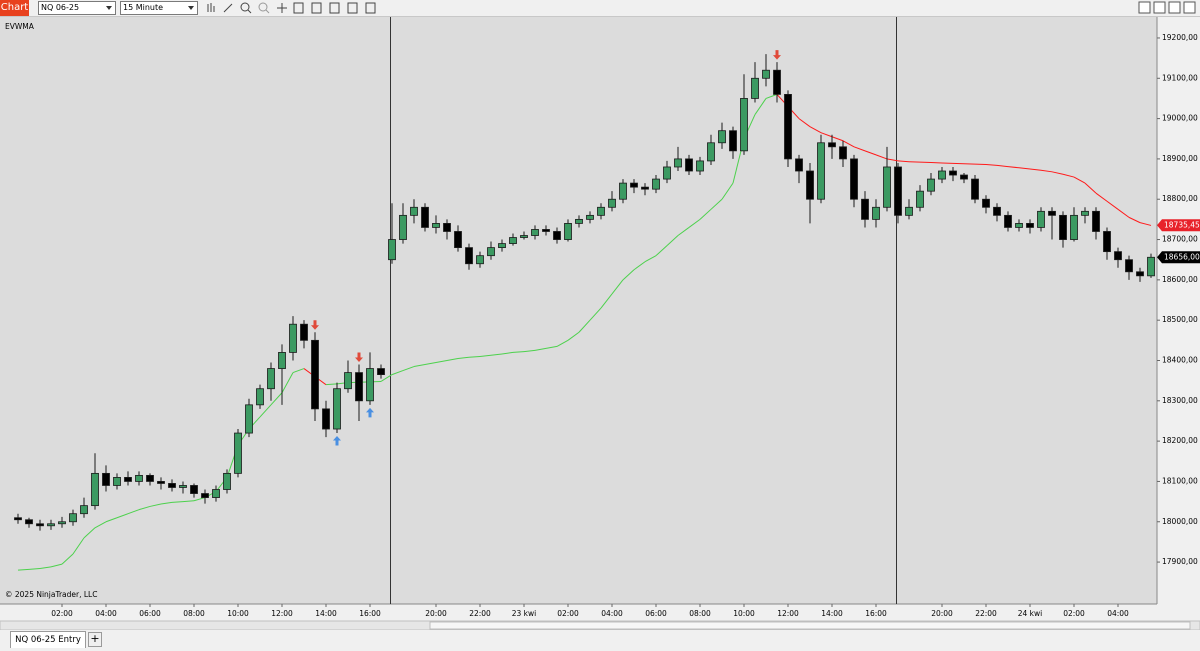 This screenshot has width=1200, height=651. Describe the element at coordinates (291, 8) in the screenshot. I see `toolbar-icons` at that location.